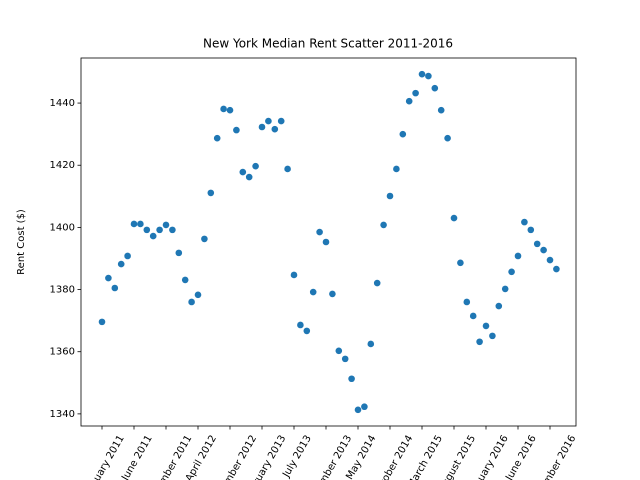  I want to click on x-tick-label: January 2011, so click(105, 457).